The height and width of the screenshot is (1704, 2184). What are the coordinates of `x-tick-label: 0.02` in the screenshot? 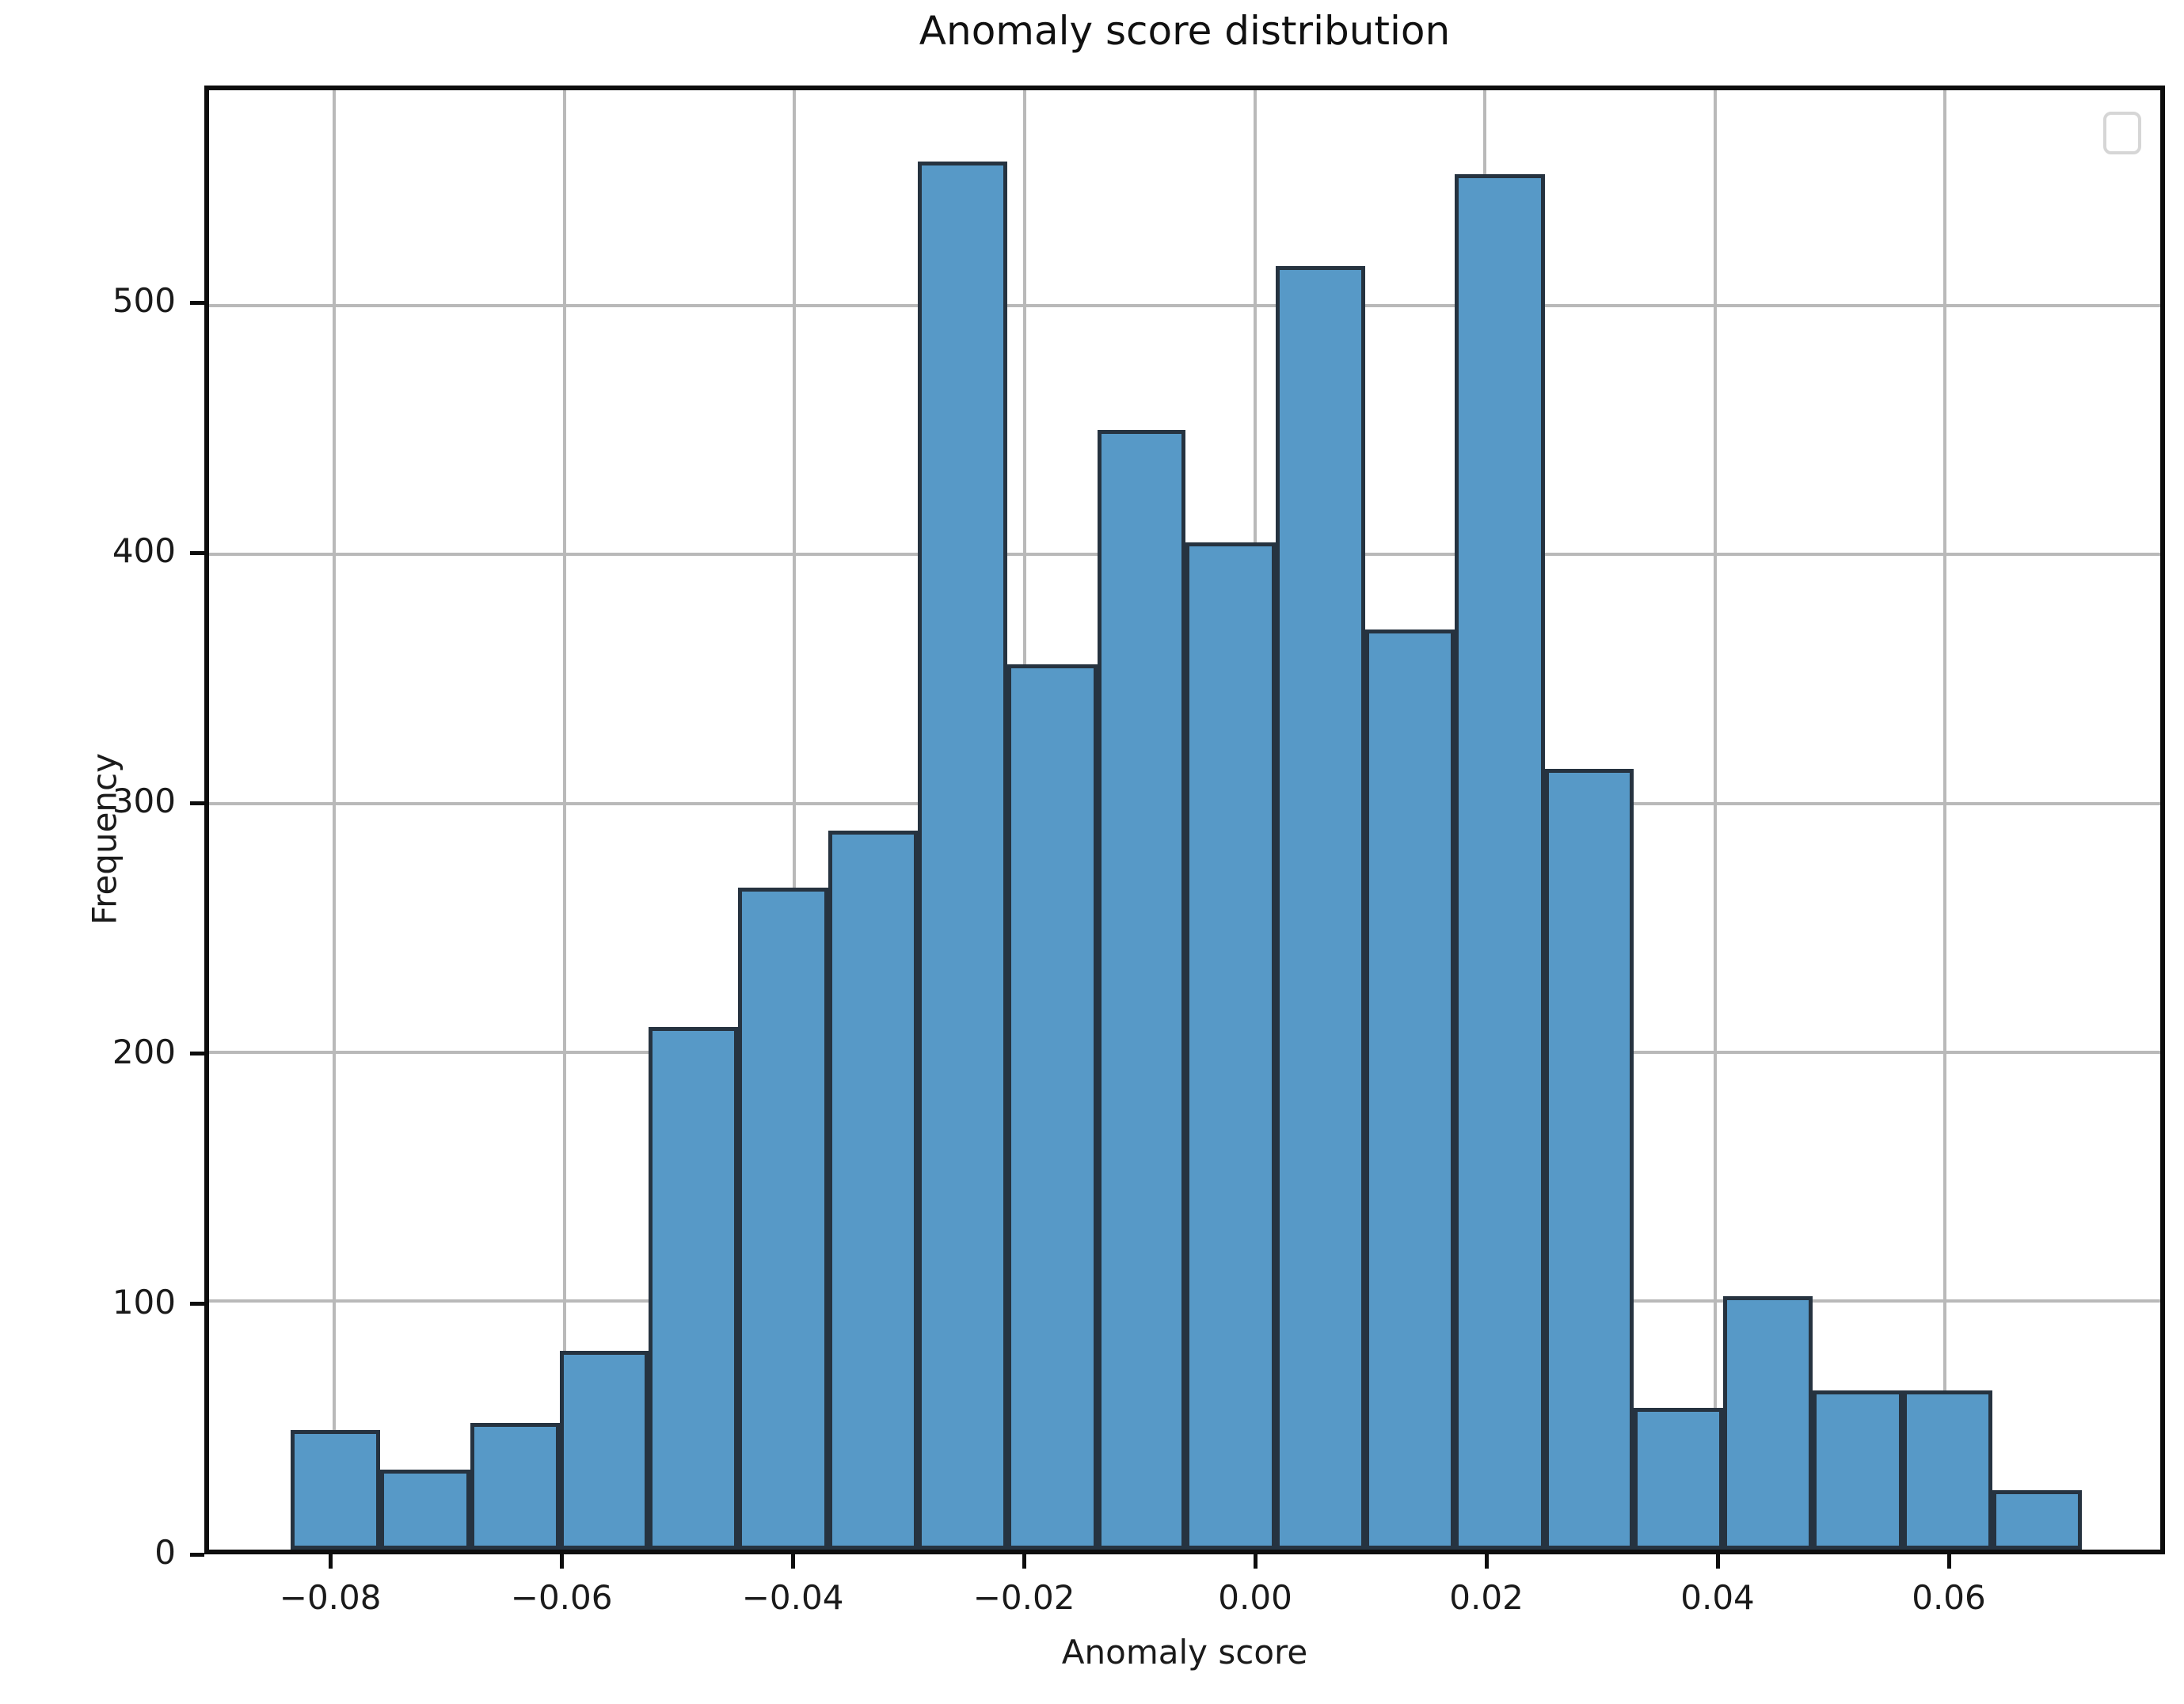 It's located at (1486, 1597).